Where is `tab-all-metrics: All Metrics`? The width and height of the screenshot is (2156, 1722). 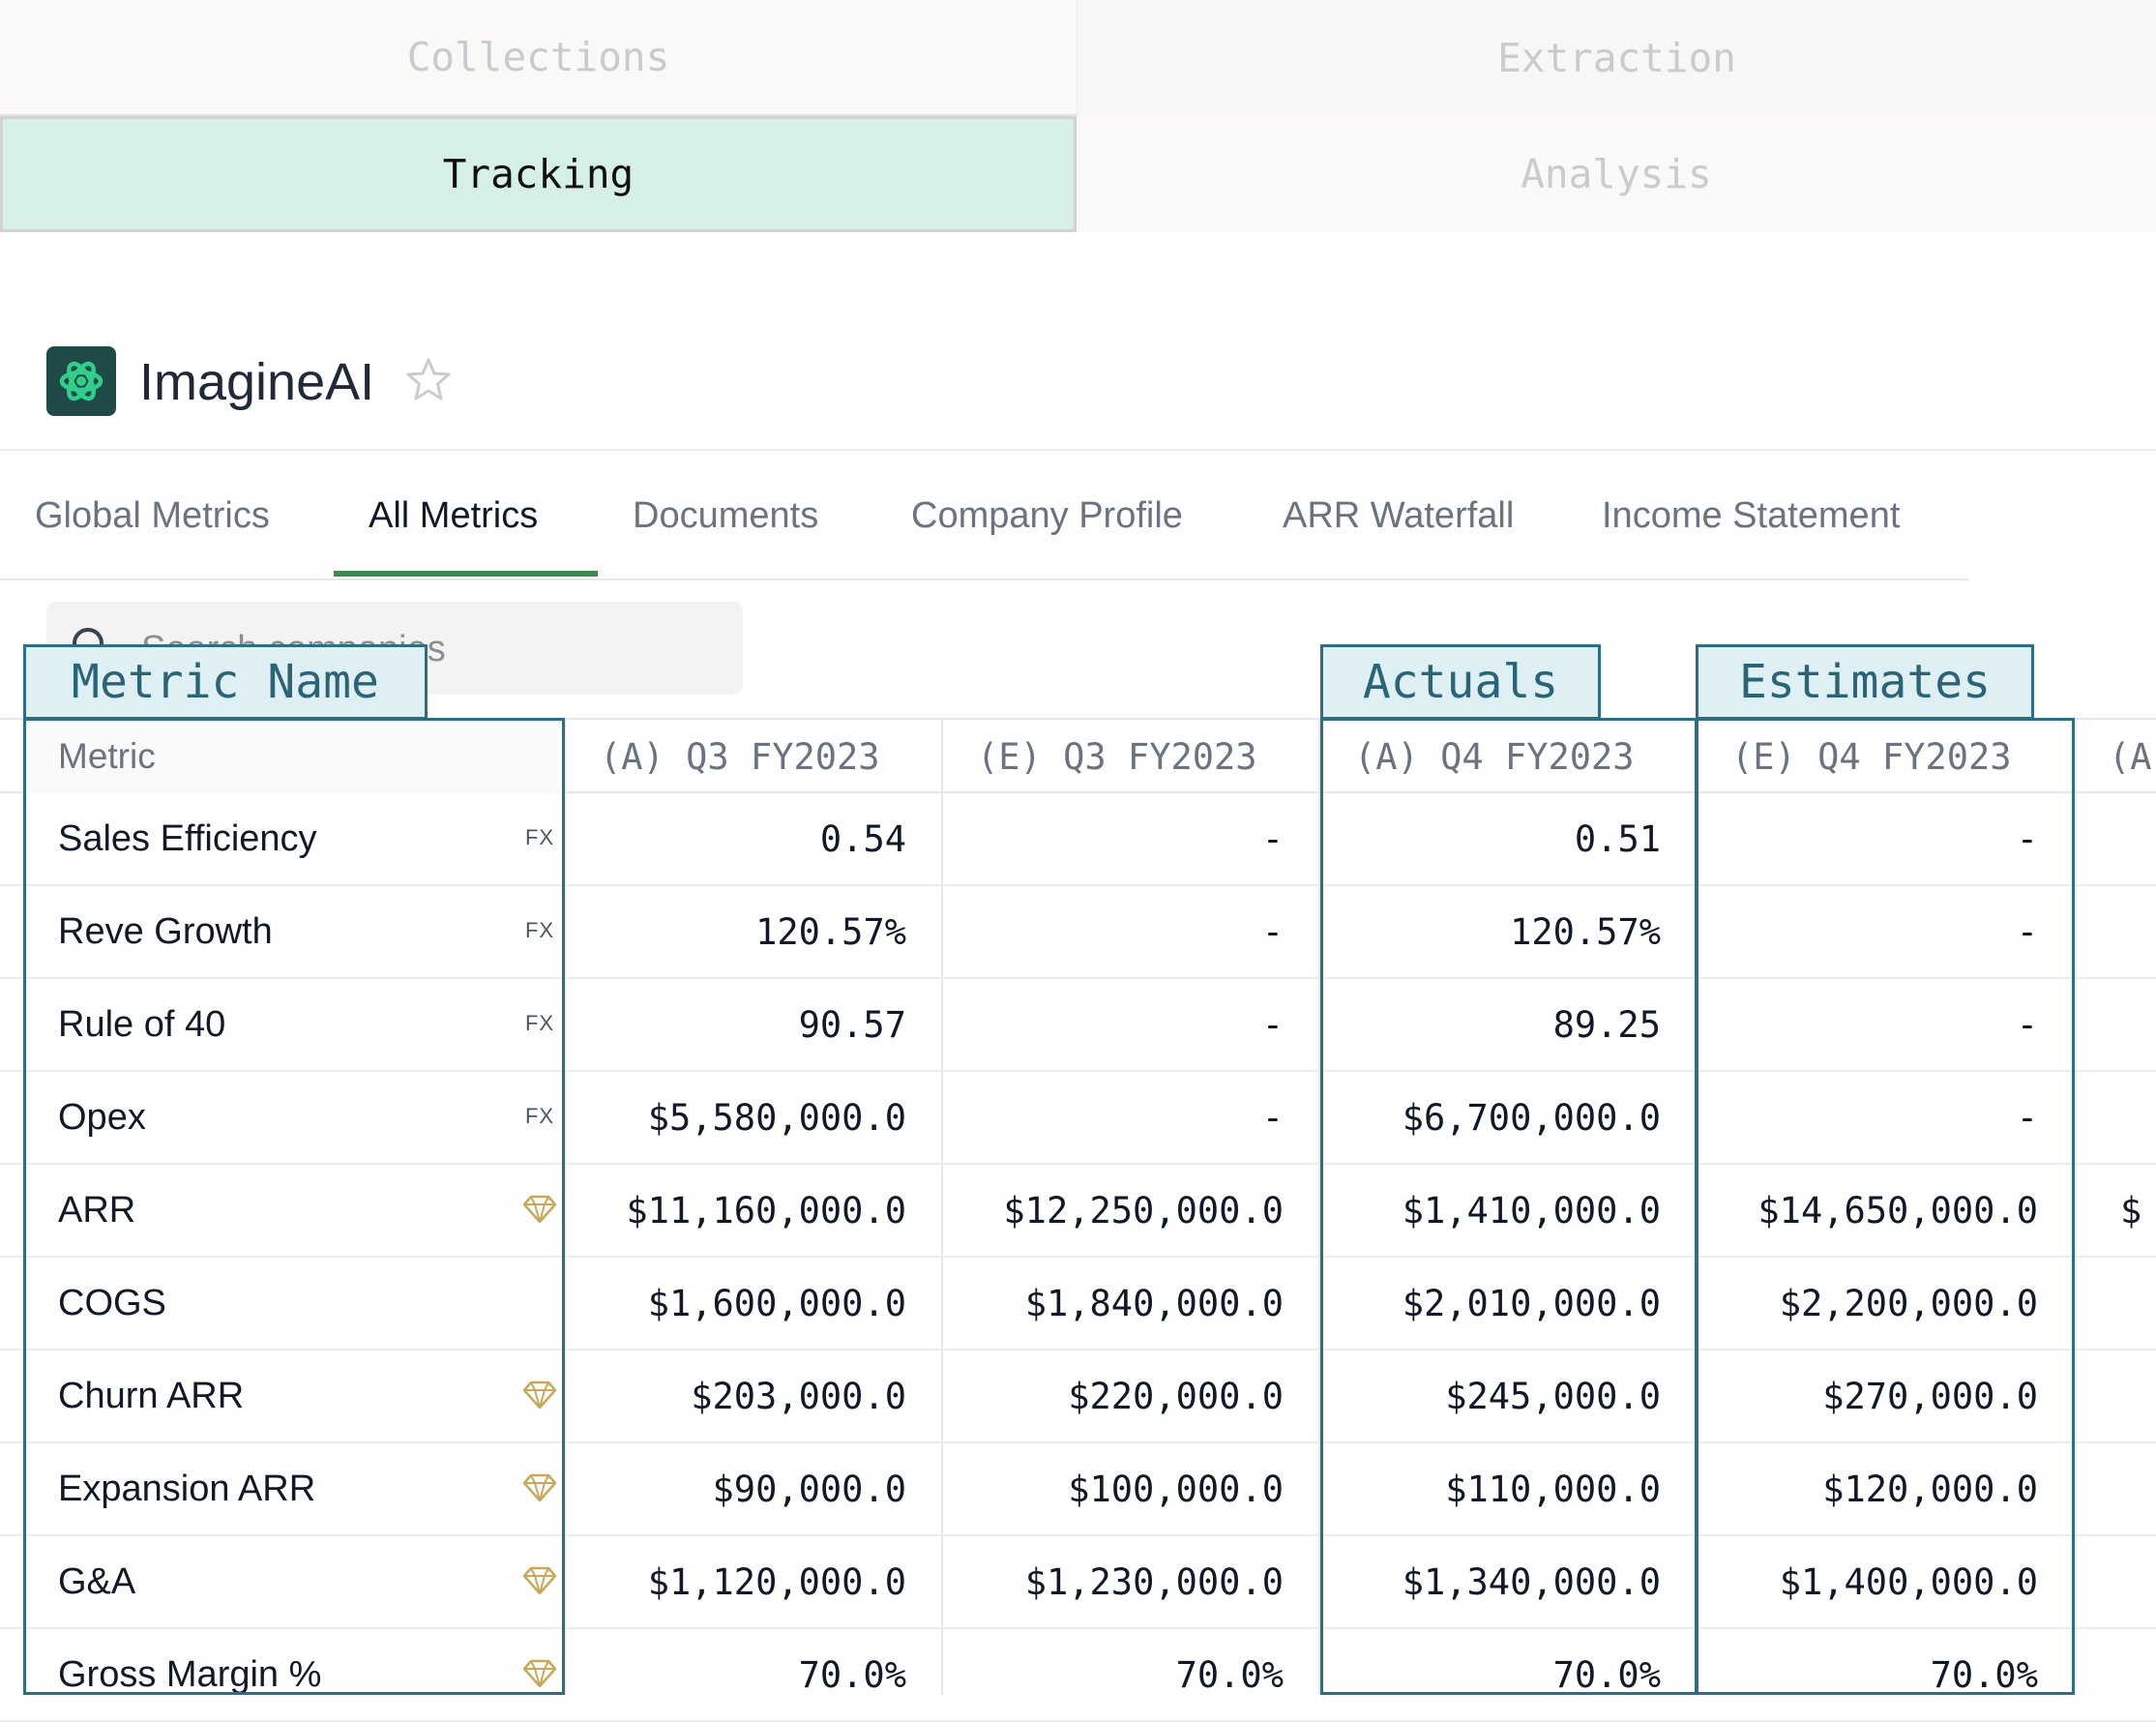
tab-all-metrics: All Metrics is located at coordinates (454, 515).